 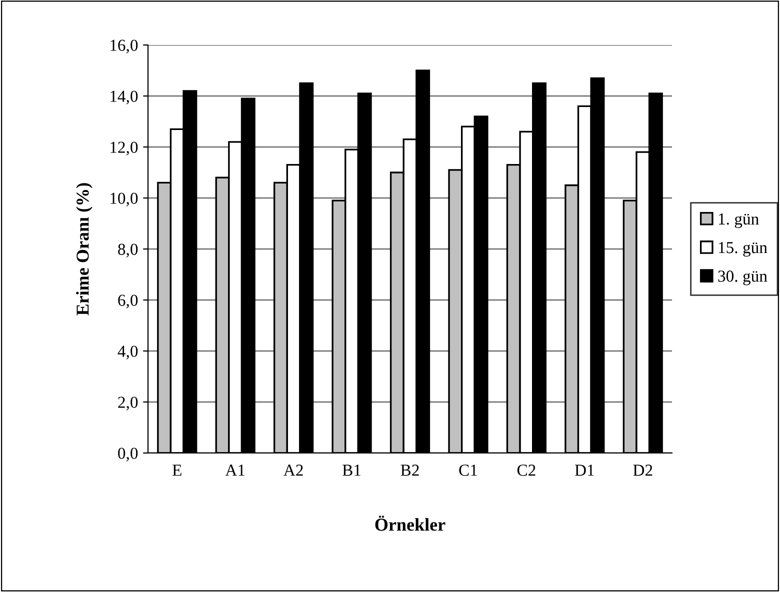 I want to click on y-tick-label: 6,0, so click(x=128, y=301).